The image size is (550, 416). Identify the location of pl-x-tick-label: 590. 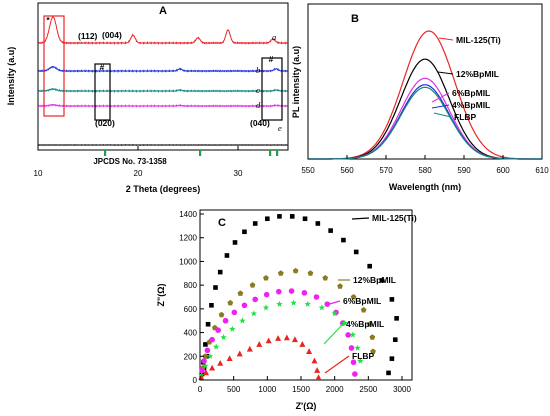
(464, 170).